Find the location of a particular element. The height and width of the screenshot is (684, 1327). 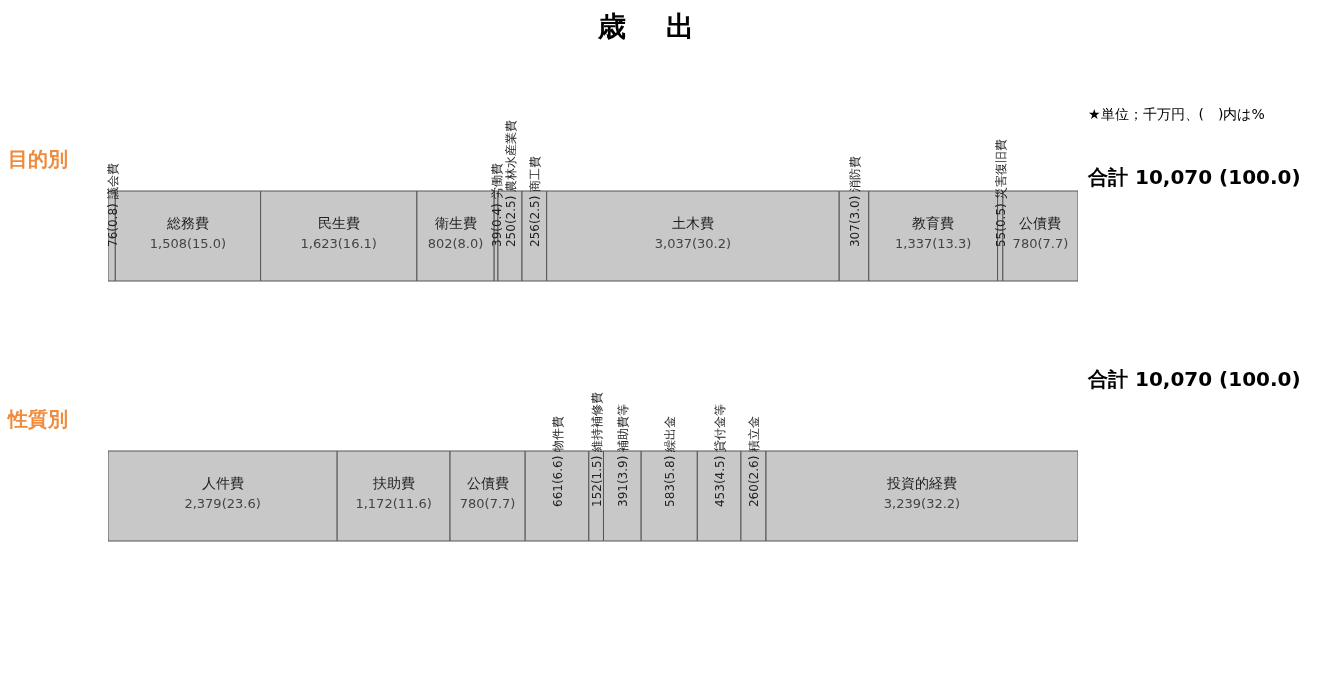

text: 積立金 is located at coordinates (754, 433).